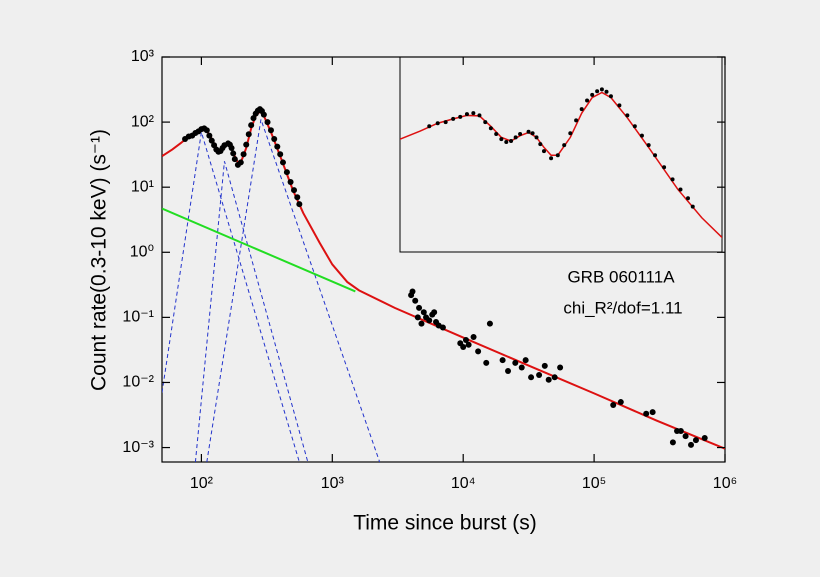 Image resolution: width=820 pixels, height=577 pixels. I want to click on y-tick-label: 10⁻³, so click(138, 447).